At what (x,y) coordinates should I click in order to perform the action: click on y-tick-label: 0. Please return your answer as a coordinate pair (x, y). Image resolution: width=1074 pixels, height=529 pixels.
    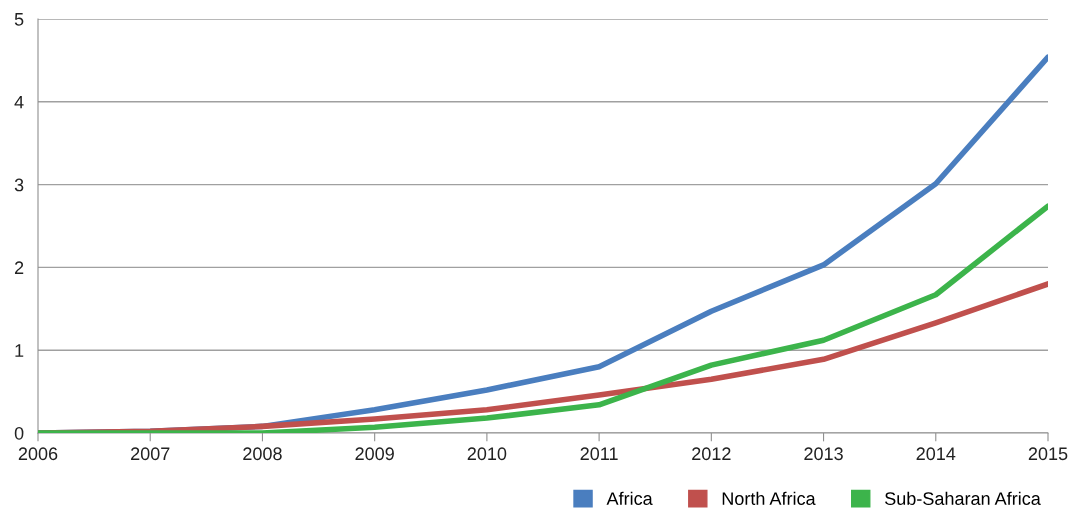
    Looking at the image, I should click on (19, 433).